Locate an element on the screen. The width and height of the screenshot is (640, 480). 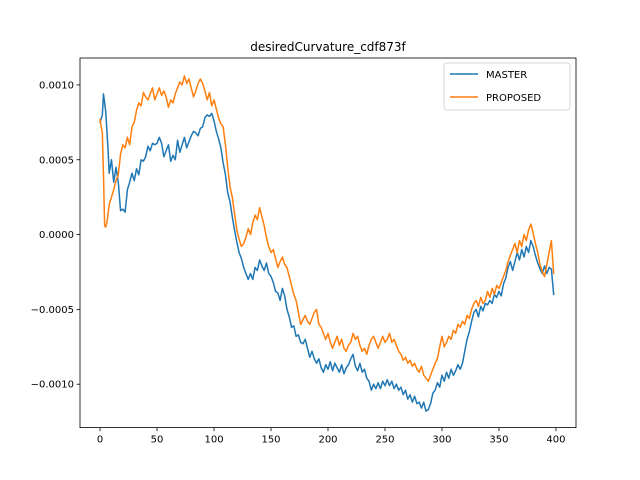
x-tick-label: 250 is located at coordinates (384, 440).